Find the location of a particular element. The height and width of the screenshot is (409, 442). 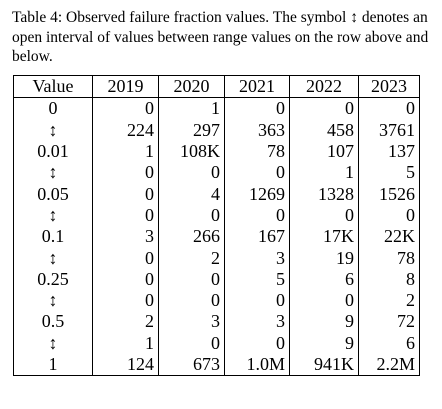

count-cell: 941K is located at coordinates (324, 365).